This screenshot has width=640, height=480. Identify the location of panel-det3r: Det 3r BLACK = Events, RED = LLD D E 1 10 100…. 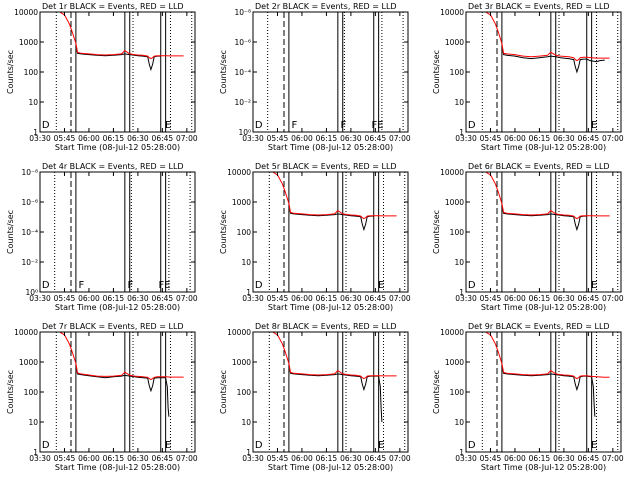
(528, 77).